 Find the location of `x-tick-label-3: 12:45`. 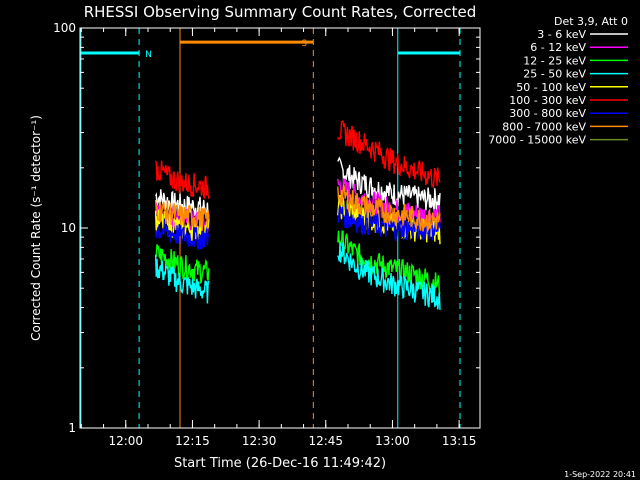

x-tick-label-3: 12:45 is located at coordinates (325, 441).